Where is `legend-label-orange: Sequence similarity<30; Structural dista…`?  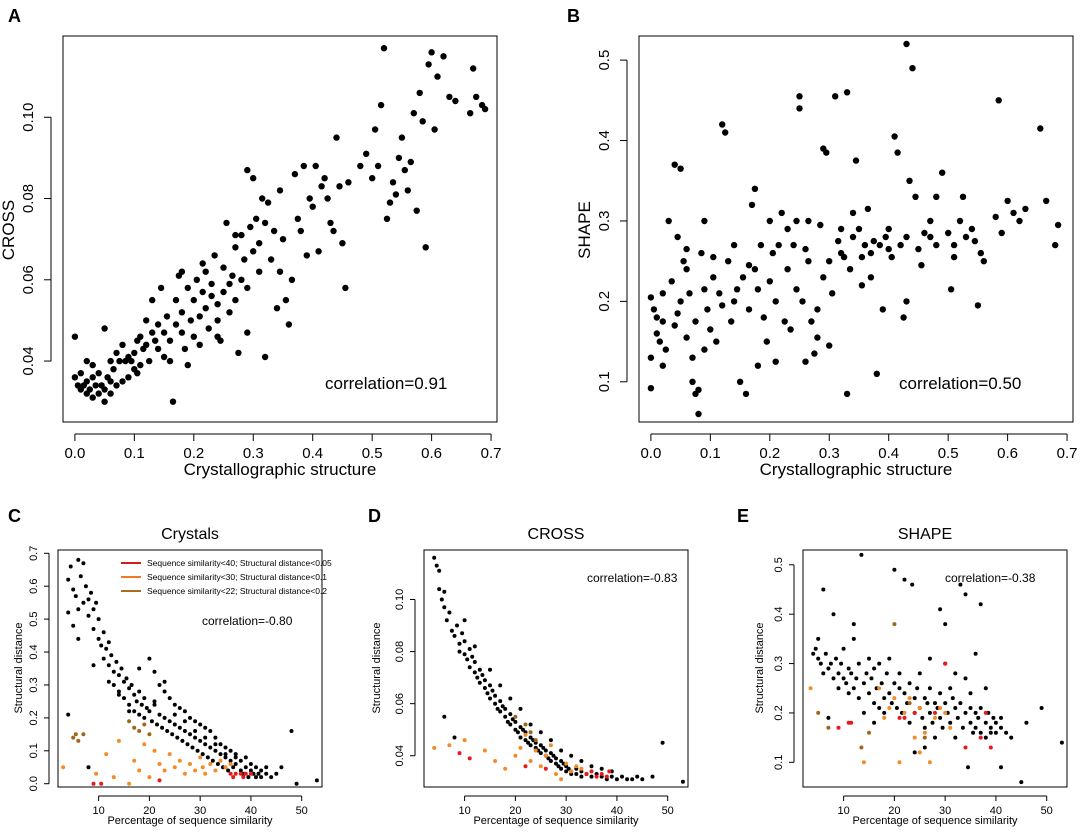
legend-label-orange: Sequence similarity<30; Structural dista… is located at coordinates (237, 577).